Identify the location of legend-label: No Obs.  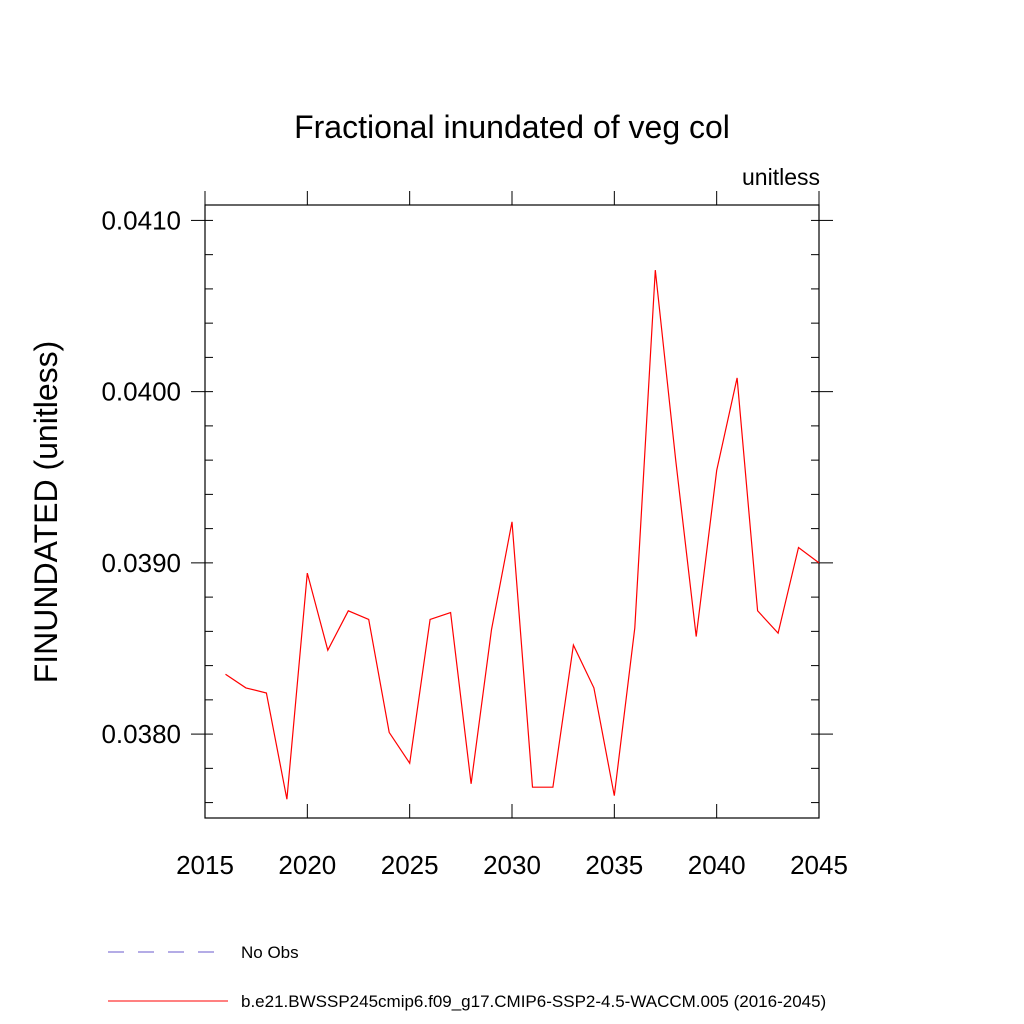
(270, 952).